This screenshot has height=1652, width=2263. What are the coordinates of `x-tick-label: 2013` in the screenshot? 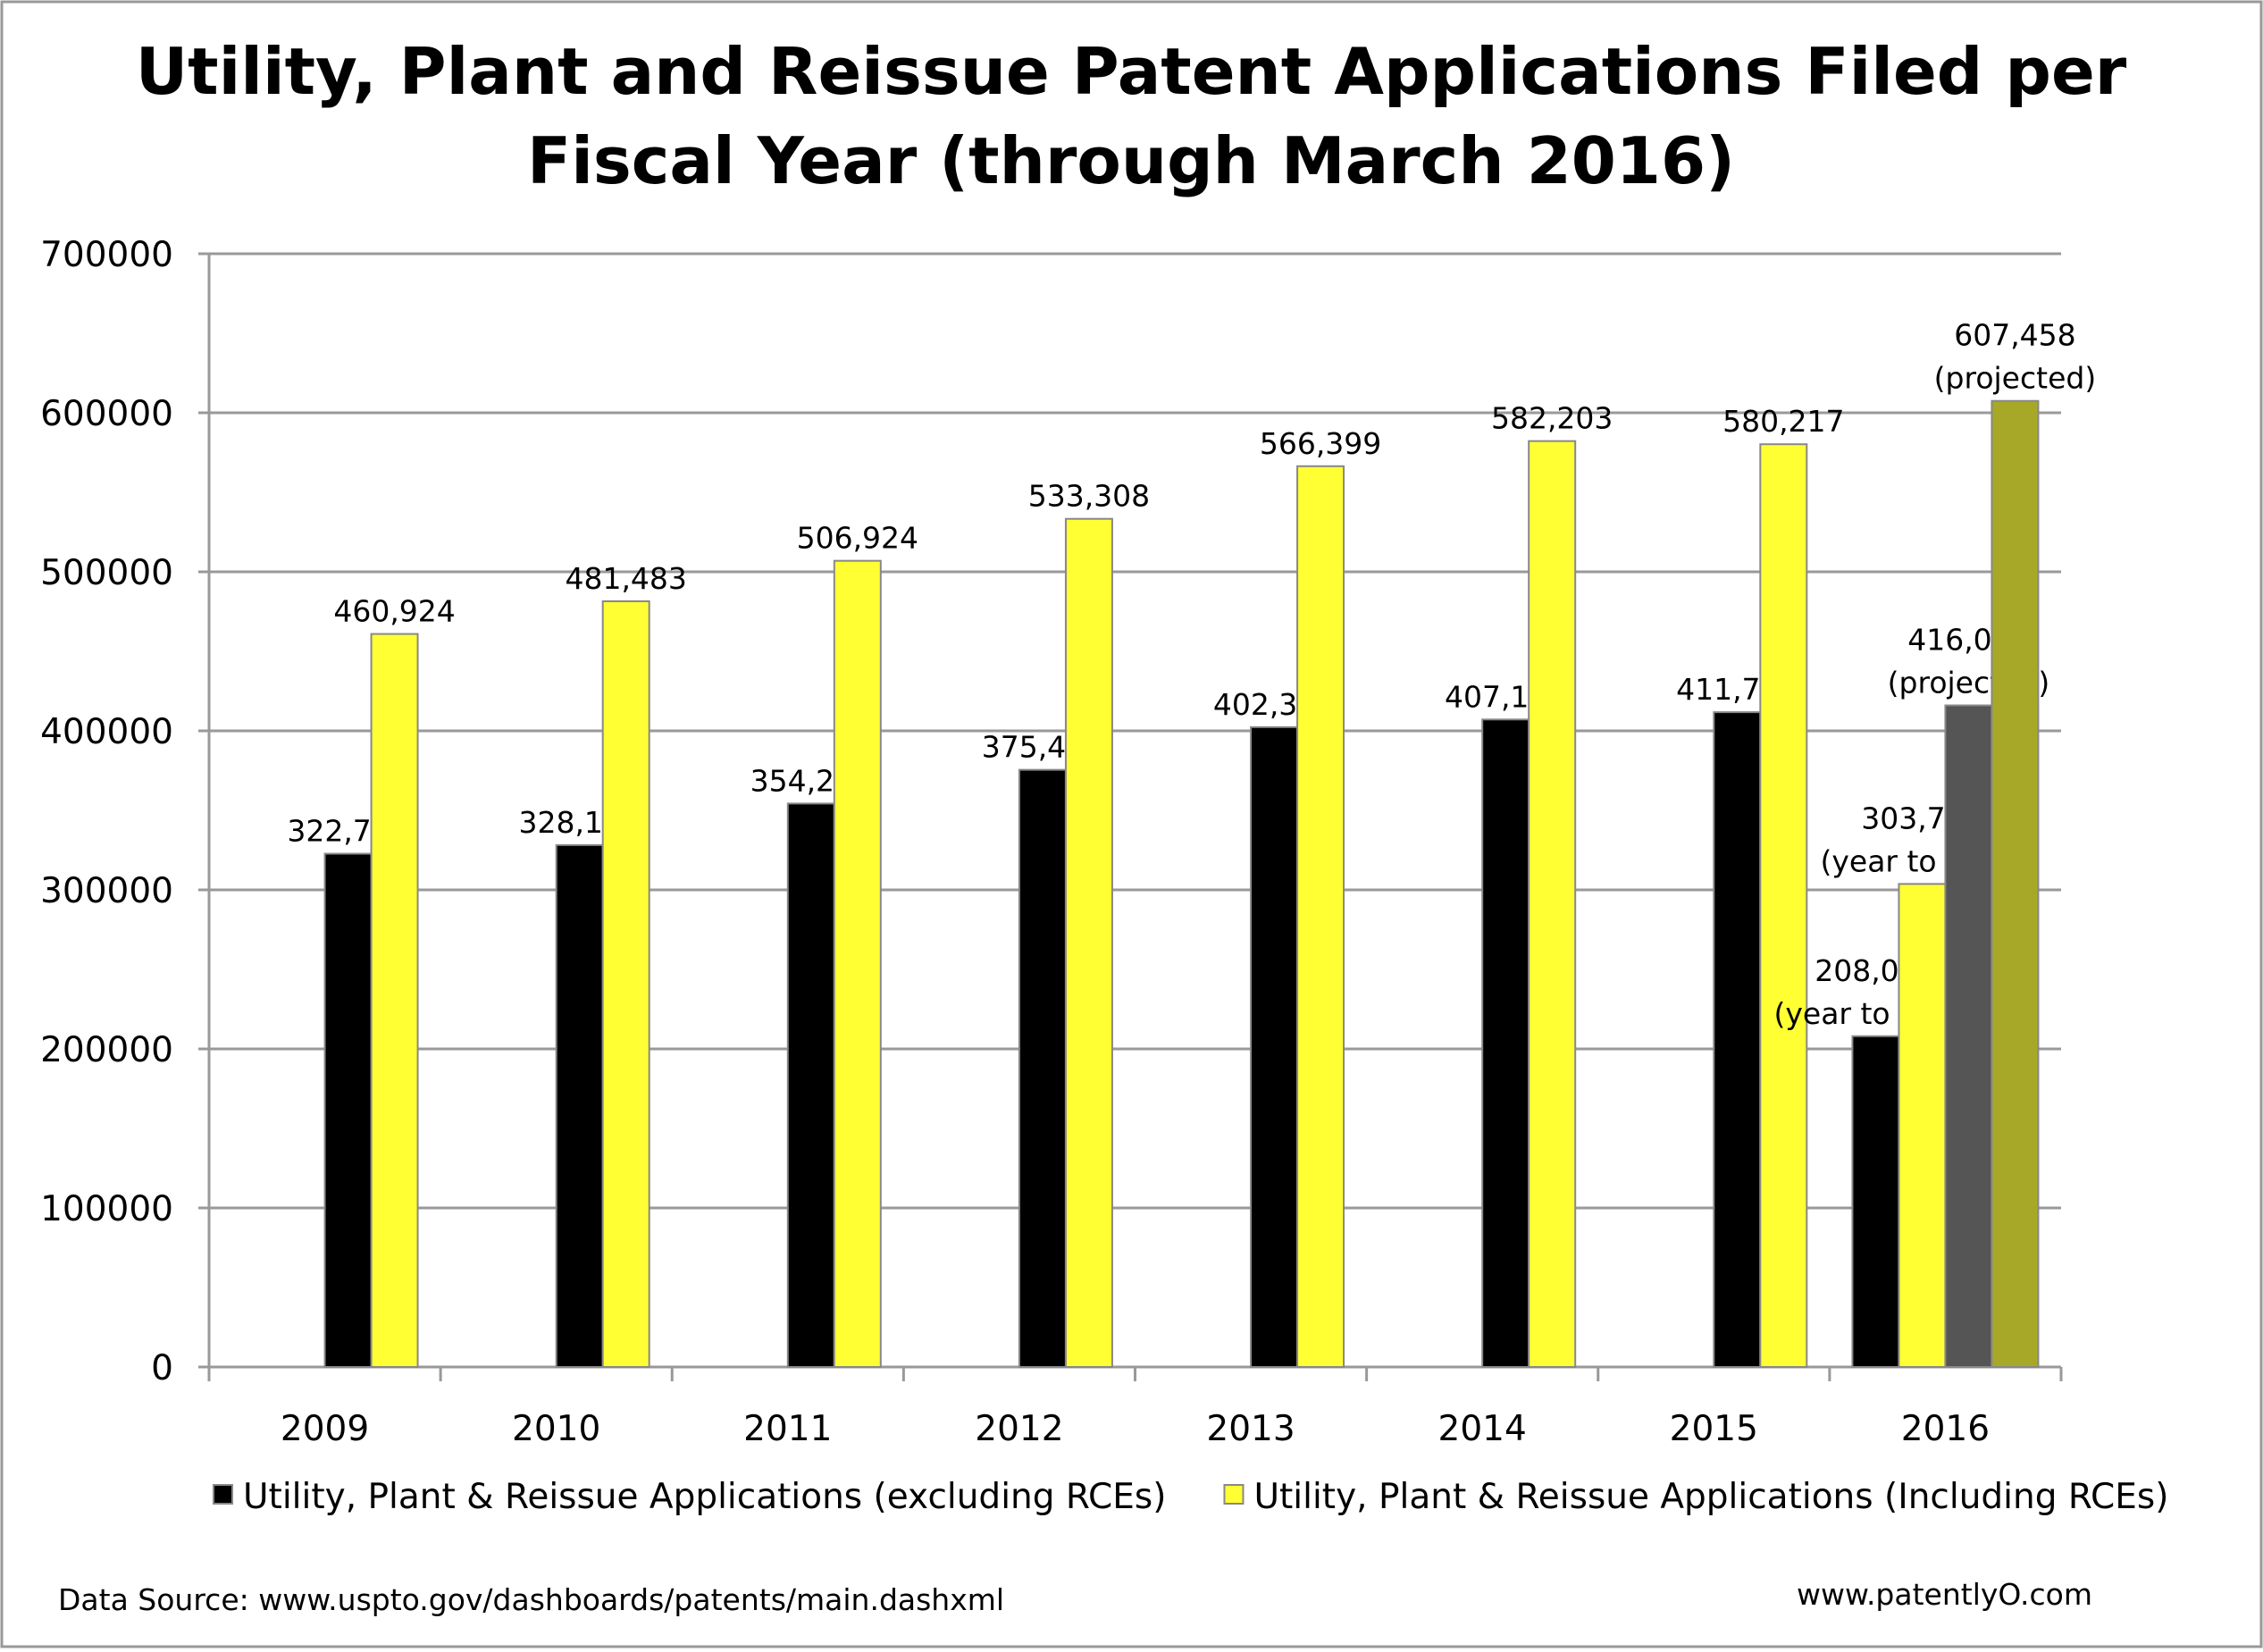 It's located at (1250, 1429).